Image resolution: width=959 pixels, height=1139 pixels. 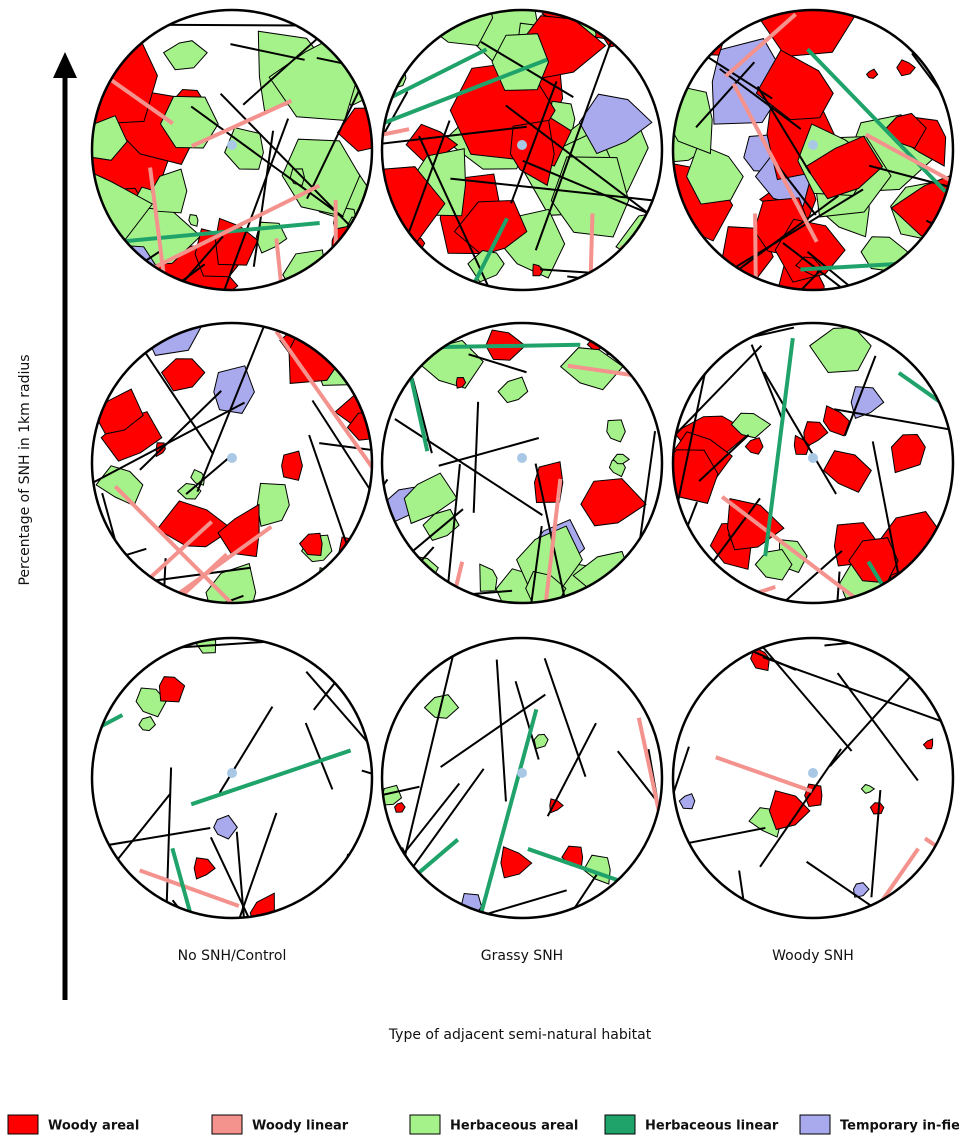 I want to click on map-circle, so click(x=522, y=150).